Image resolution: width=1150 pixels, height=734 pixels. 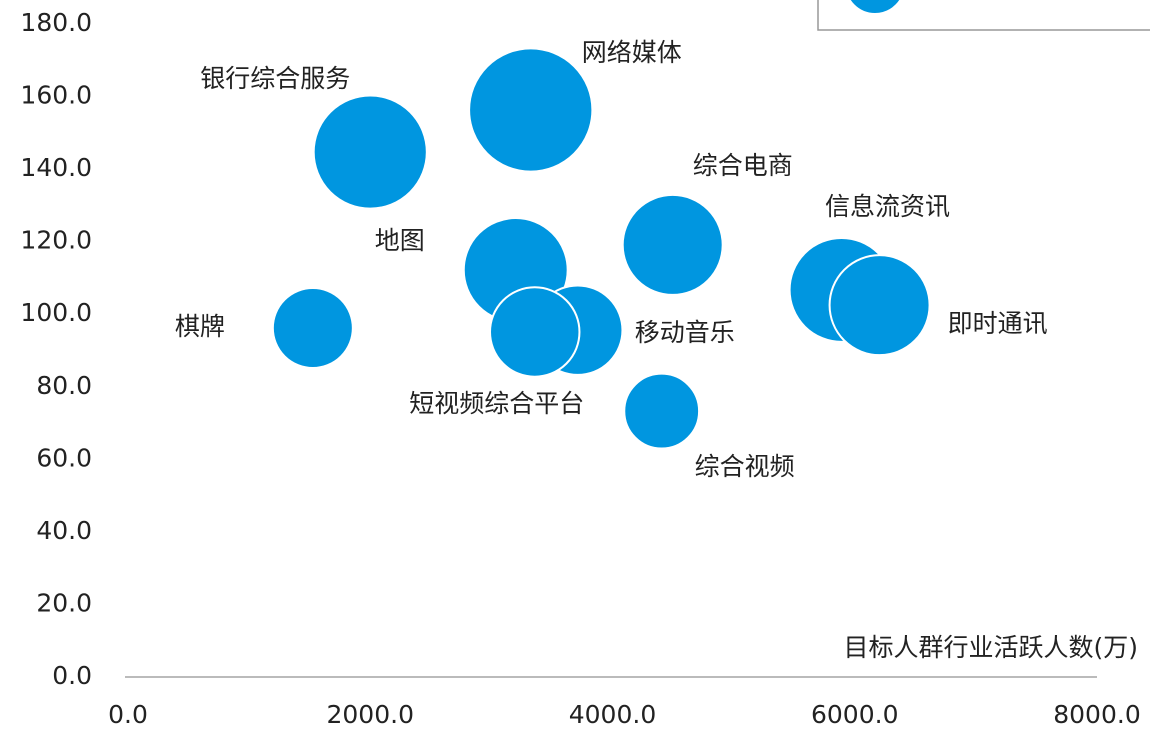 I want to click on data-label: 信息流资讯, so click(x=887, y=206).